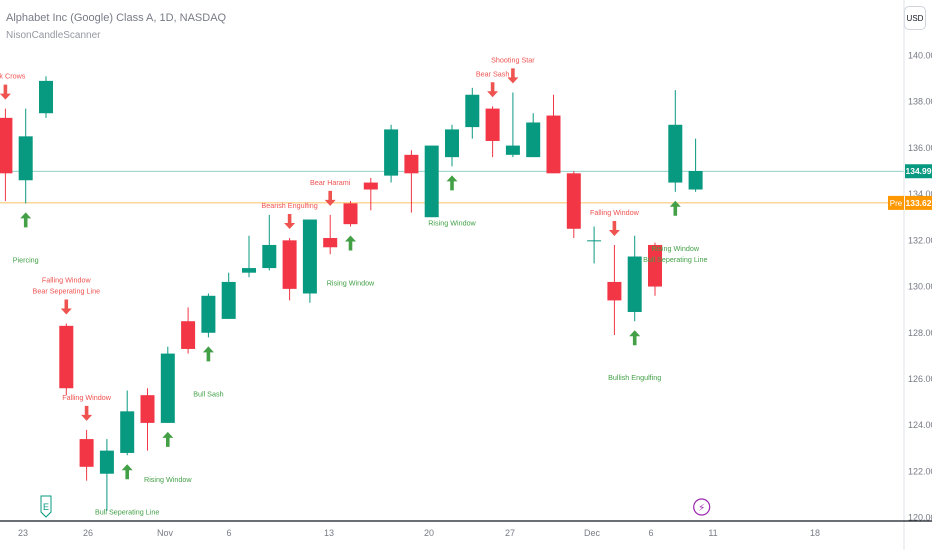 Image resolution: width=932 pixels, height=550 pixels. What do you see at coordinates (634, 377) in the screenshot?
I see `signal-label: Bullish Engulfing` at bounding box center [634, 377].